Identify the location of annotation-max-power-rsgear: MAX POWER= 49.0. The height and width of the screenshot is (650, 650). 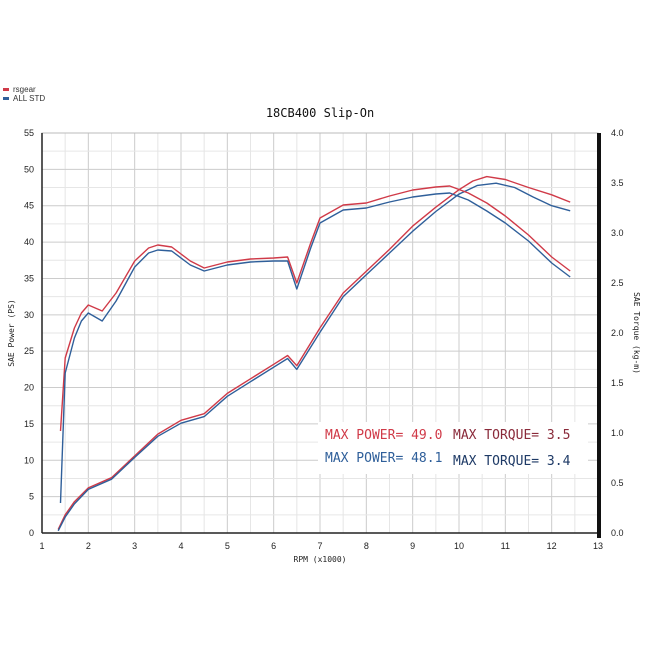
(383, 435).